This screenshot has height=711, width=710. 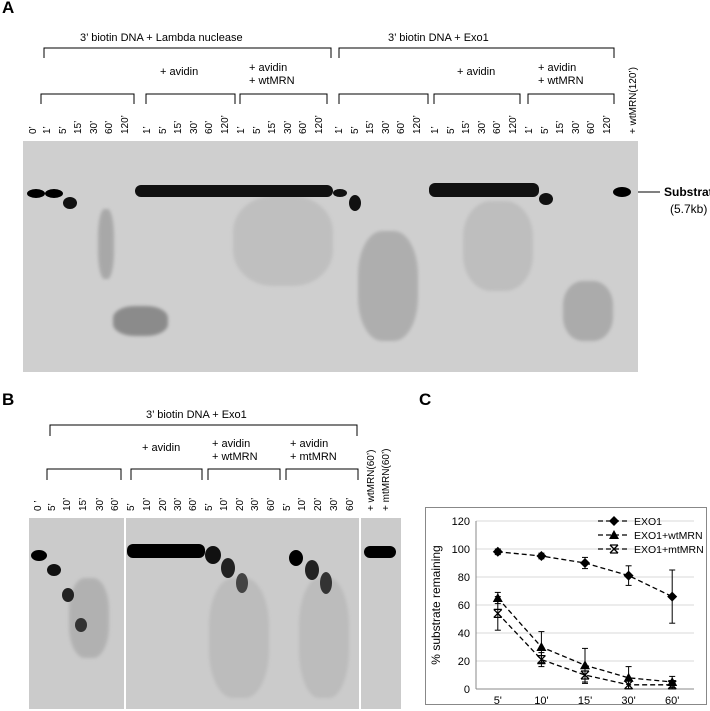 What do you see at coordinates (464, 578) in the screenshot?
I see `y-tick-label: 80` at bounding box center [464, 578].